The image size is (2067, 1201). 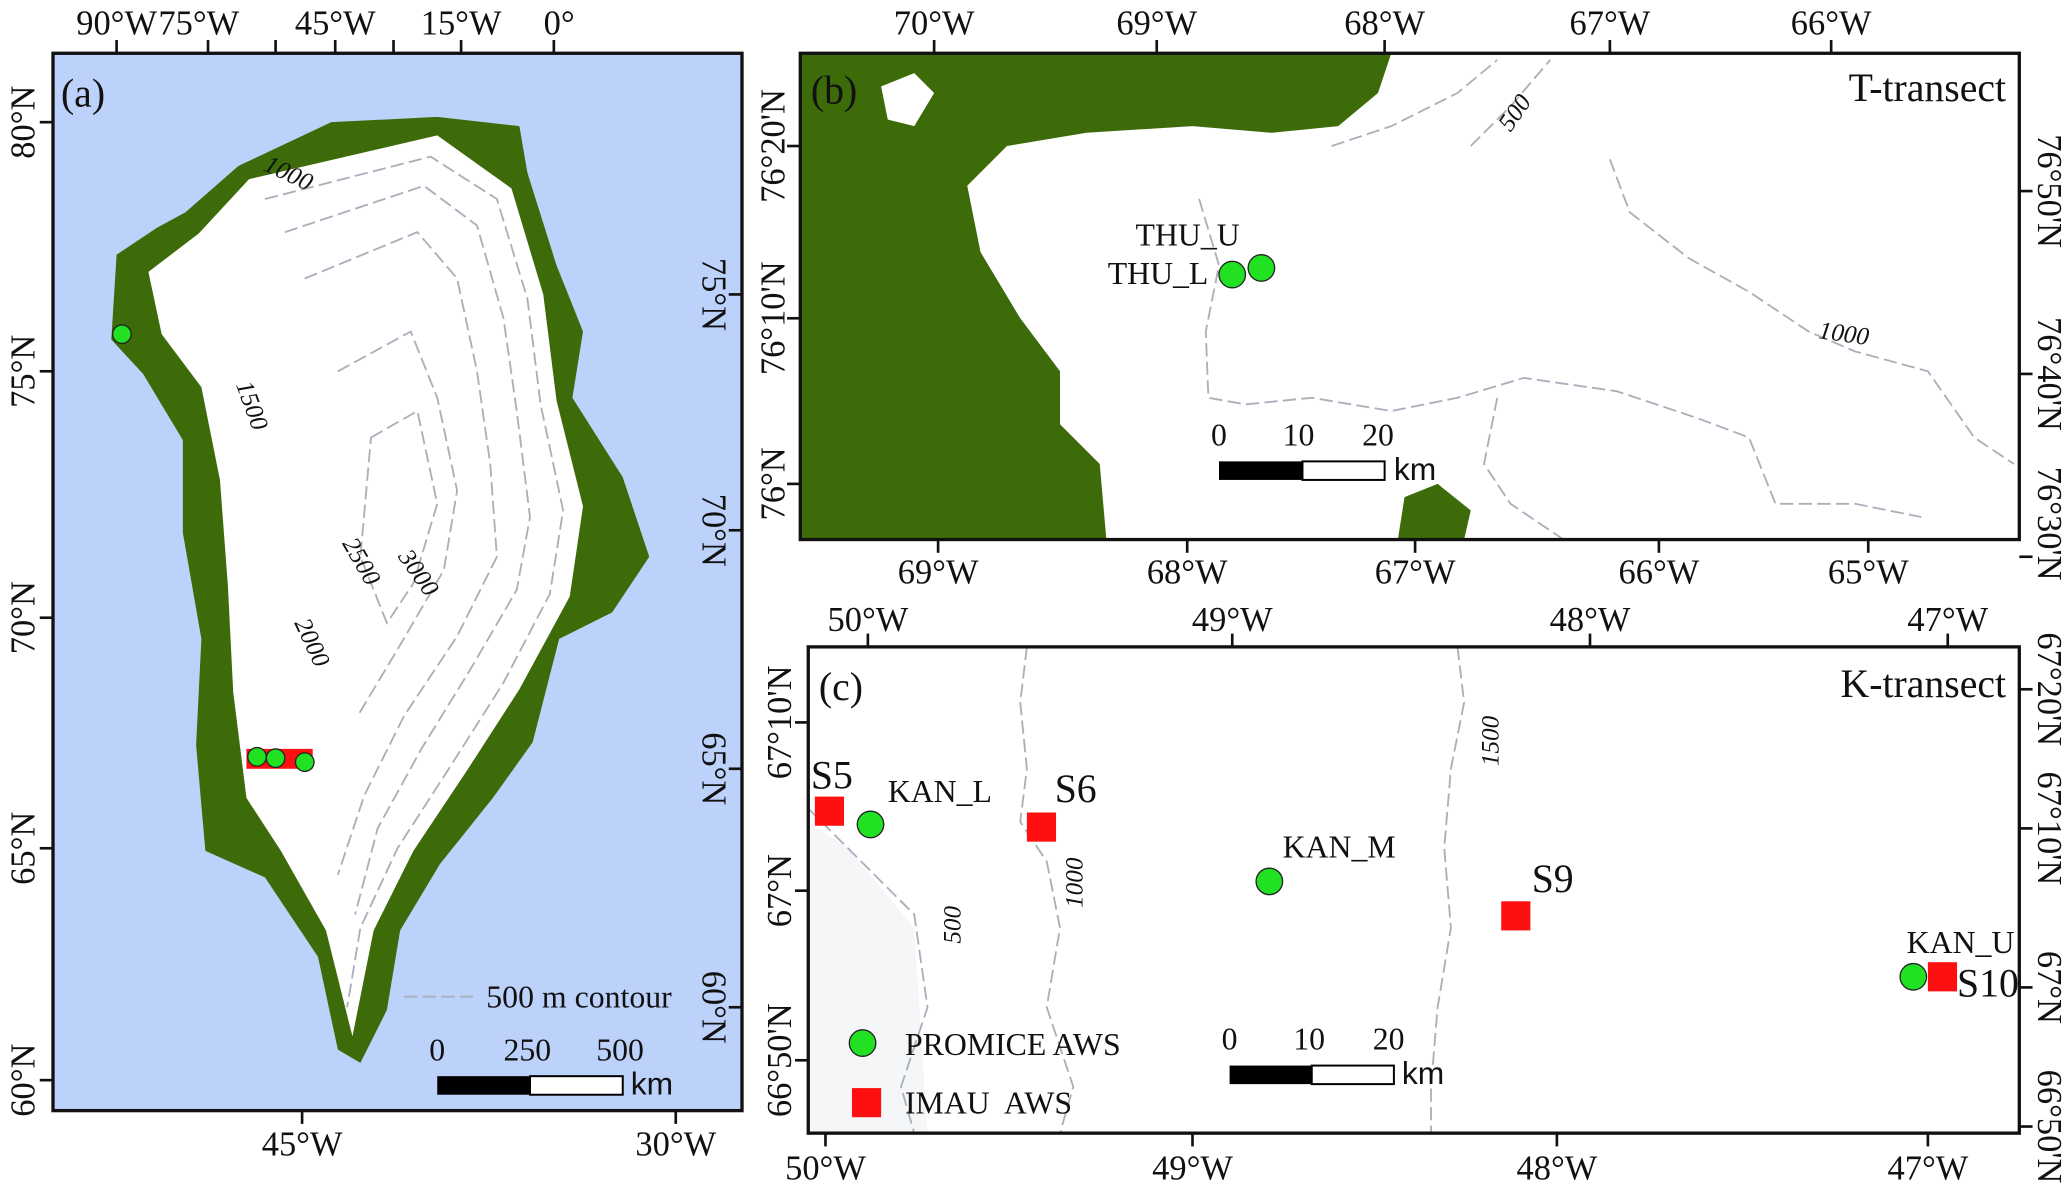 What do you see at coordinates (2048, 191) in the screenshot?
I see `svg-text: 76°50'N` at bounding box center [2048, 191].